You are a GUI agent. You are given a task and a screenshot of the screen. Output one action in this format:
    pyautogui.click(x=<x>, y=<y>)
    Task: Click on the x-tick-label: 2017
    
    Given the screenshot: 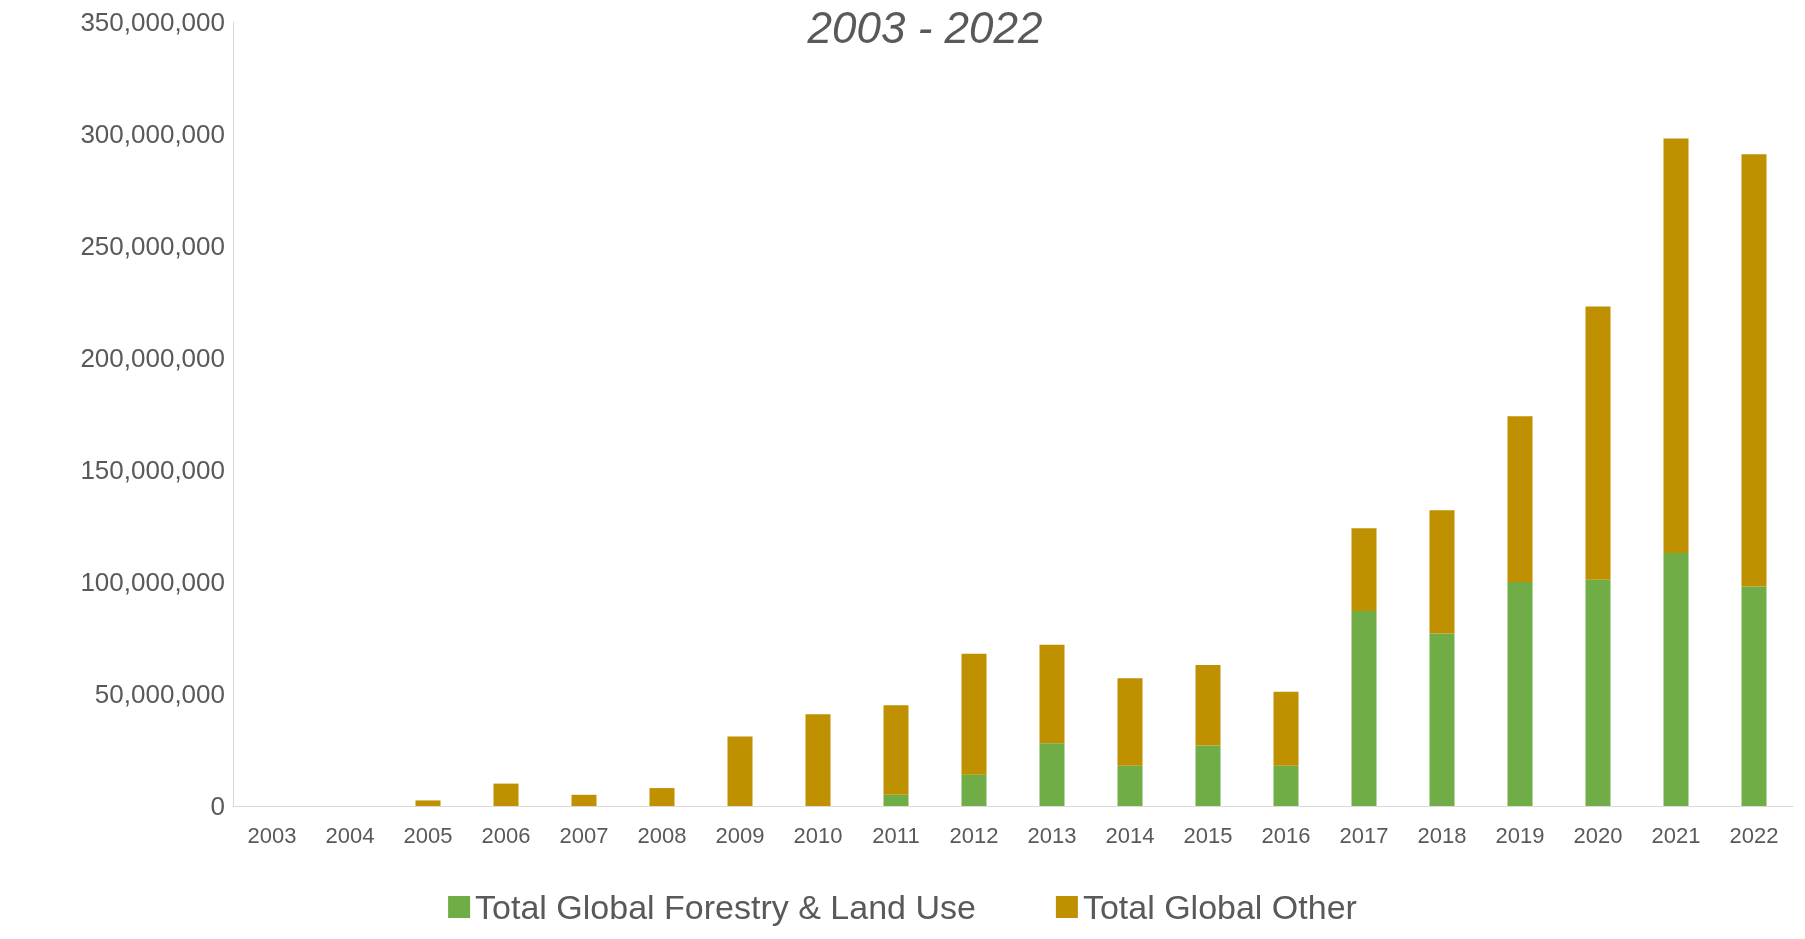 What is the action you would take?
    pyautogui.click(x=1364, y=835)
    